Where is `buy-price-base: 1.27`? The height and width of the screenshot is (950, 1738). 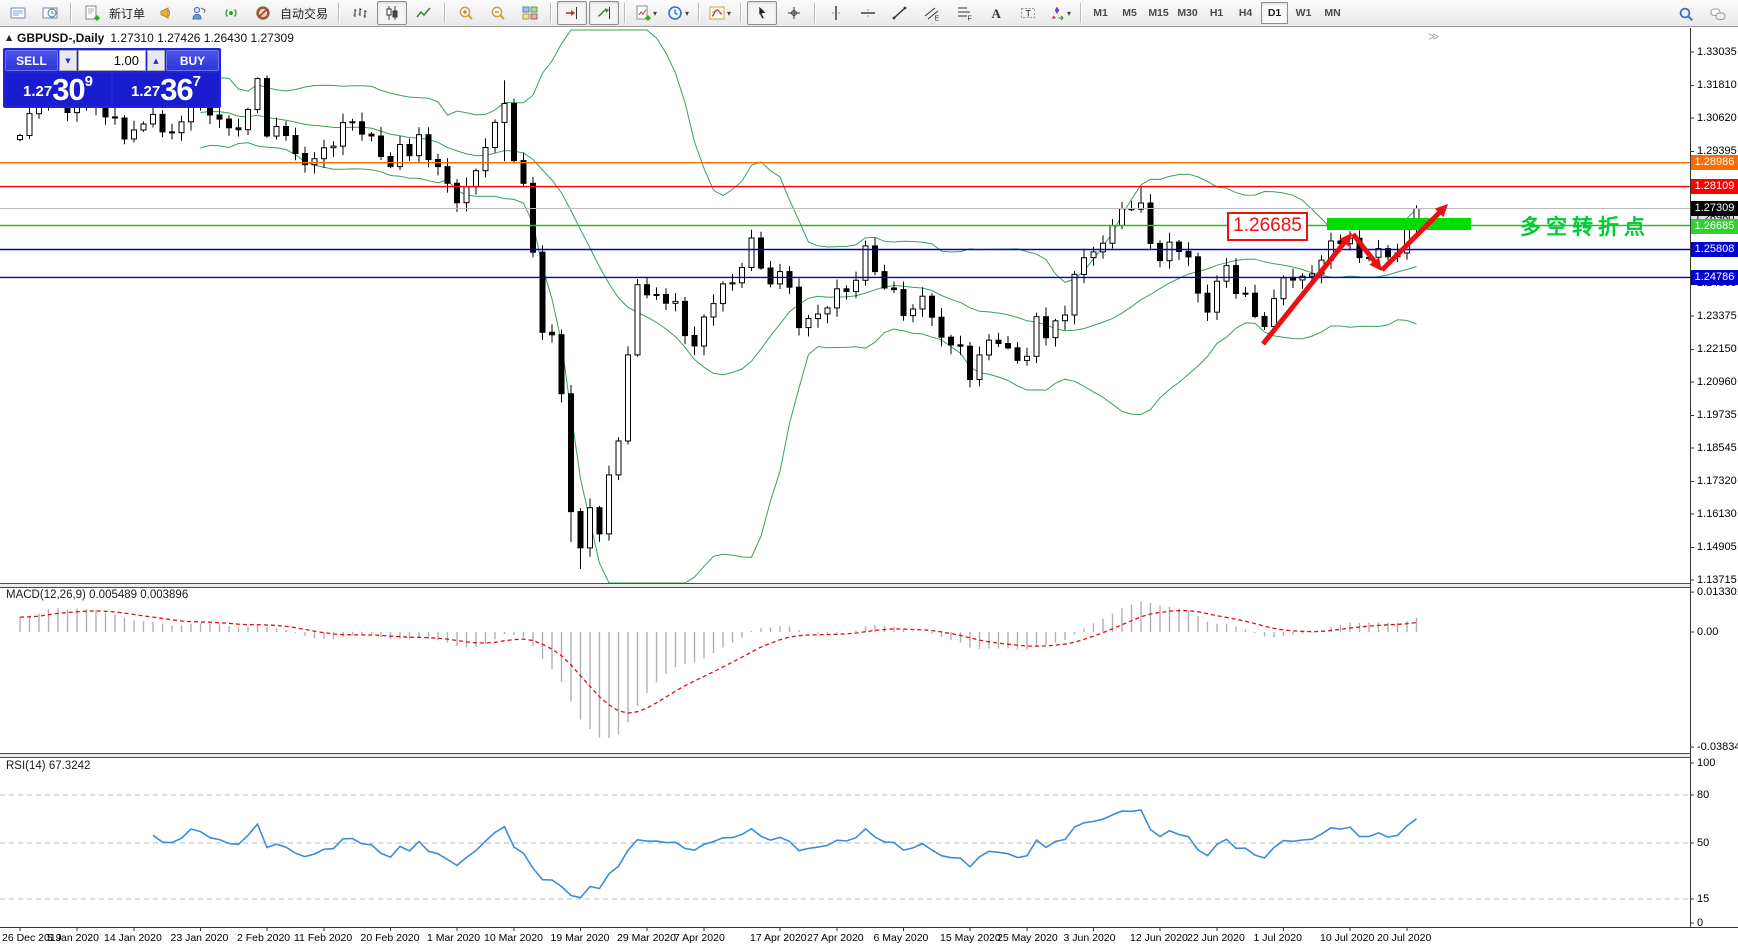 buy-price-base: 1.27 is located at coordinates (145, 91).